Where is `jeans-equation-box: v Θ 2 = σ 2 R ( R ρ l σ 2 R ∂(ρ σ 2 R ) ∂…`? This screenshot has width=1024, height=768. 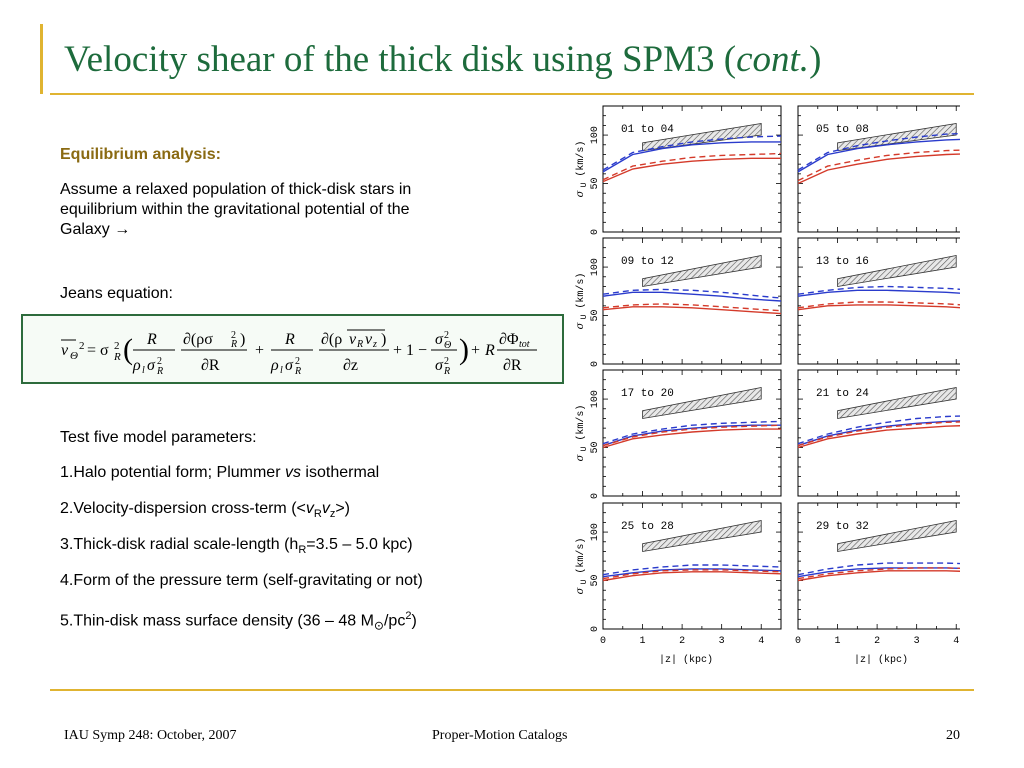 jeans-equation-box: v Θ 2 = σ 2 R ( R ρ l σ 2 R ∂(ρ σ 2 R ) ∂… is located at coordinates (292, 349).